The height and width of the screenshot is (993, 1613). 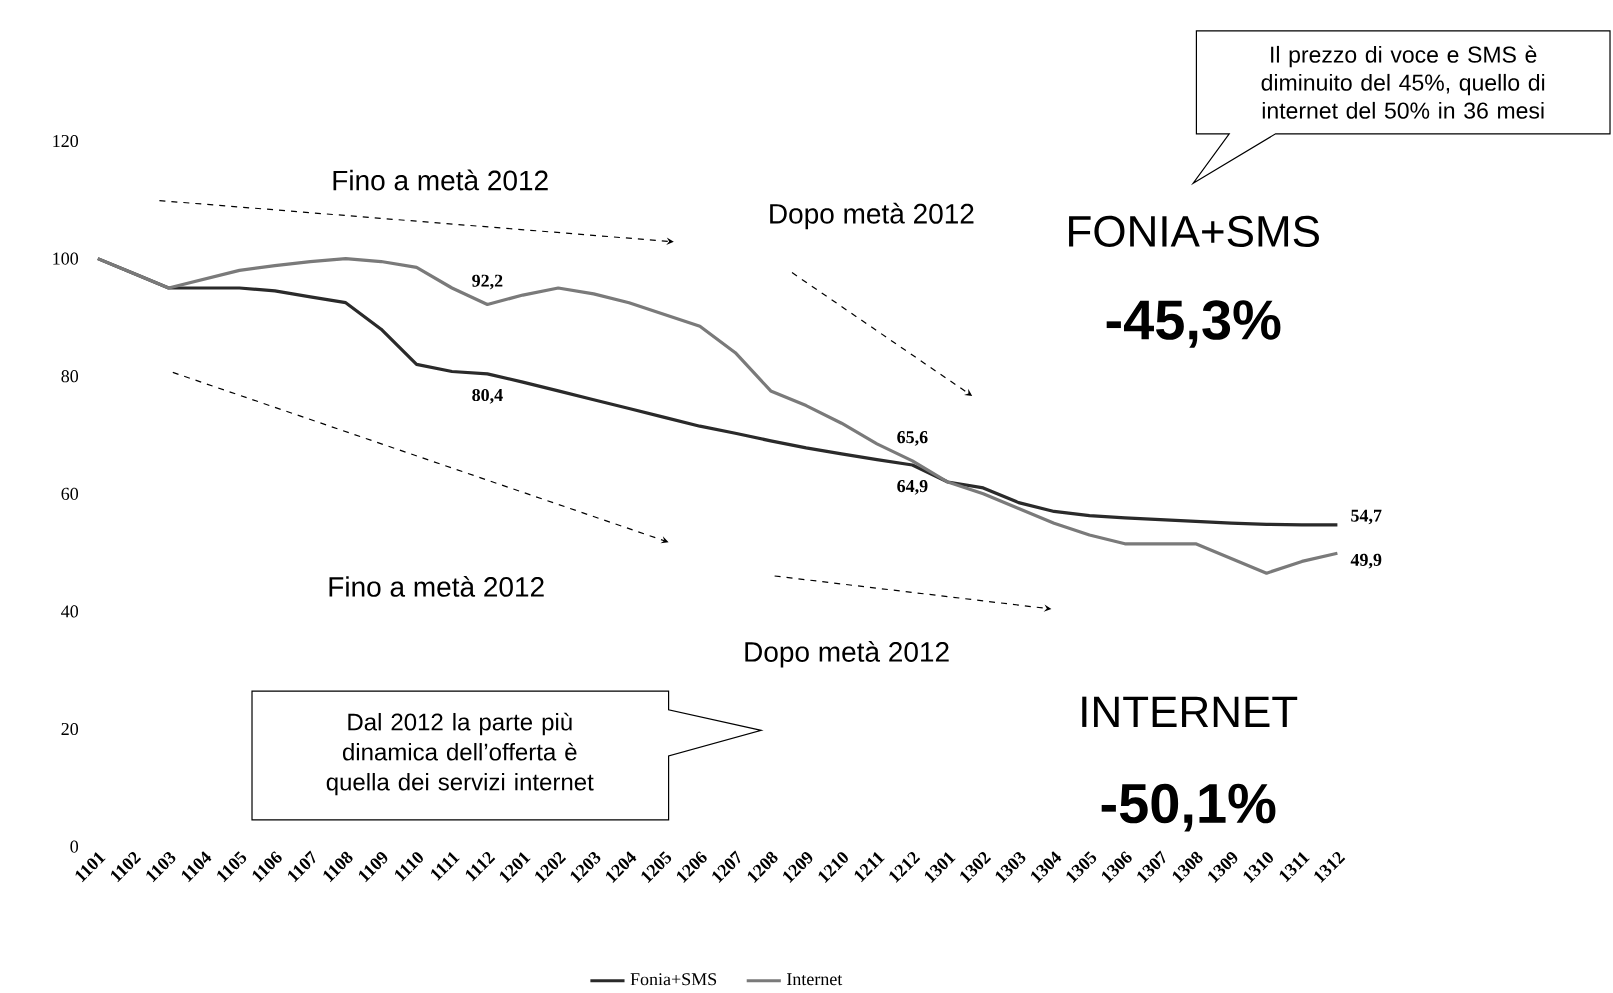 What do you see at coordinates (74, 846) in the screenshot?
I see `y-tick-label: 0` at bounding box center [74, 846].